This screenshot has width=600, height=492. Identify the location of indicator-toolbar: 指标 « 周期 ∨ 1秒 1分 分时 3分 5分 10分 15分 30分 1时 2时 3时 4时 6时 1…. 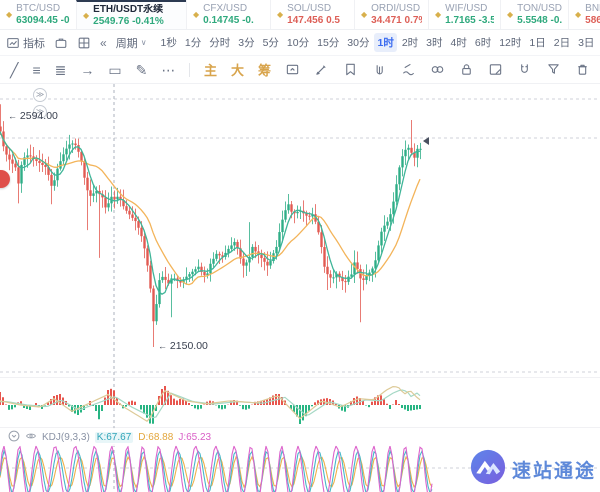
(300, 43).